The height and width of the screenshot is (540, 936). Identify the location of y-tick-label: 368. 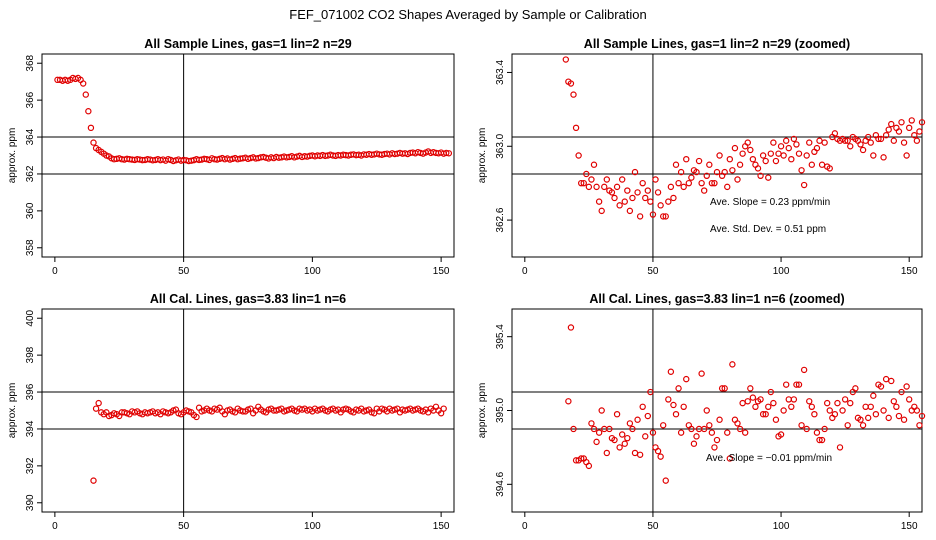
(30, 62).